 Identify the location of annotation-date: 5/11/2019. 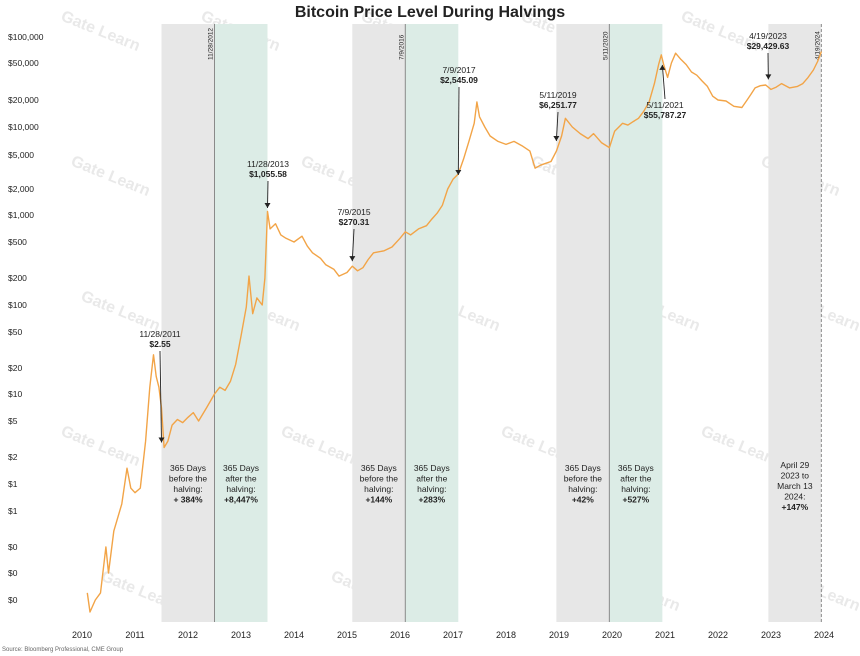
(557, 95).